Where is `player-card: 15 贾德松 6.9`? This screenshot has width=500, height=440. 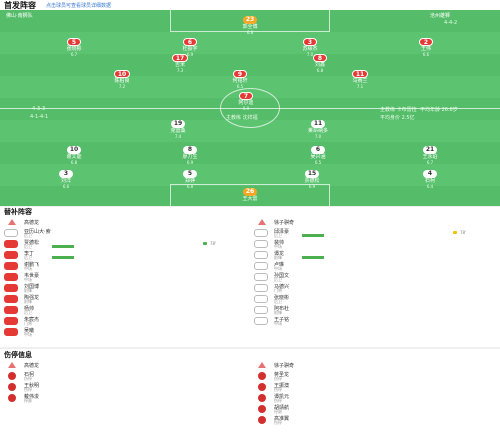 player-card: 15 贾德松 6.9 is located at coordinates (312, 179).